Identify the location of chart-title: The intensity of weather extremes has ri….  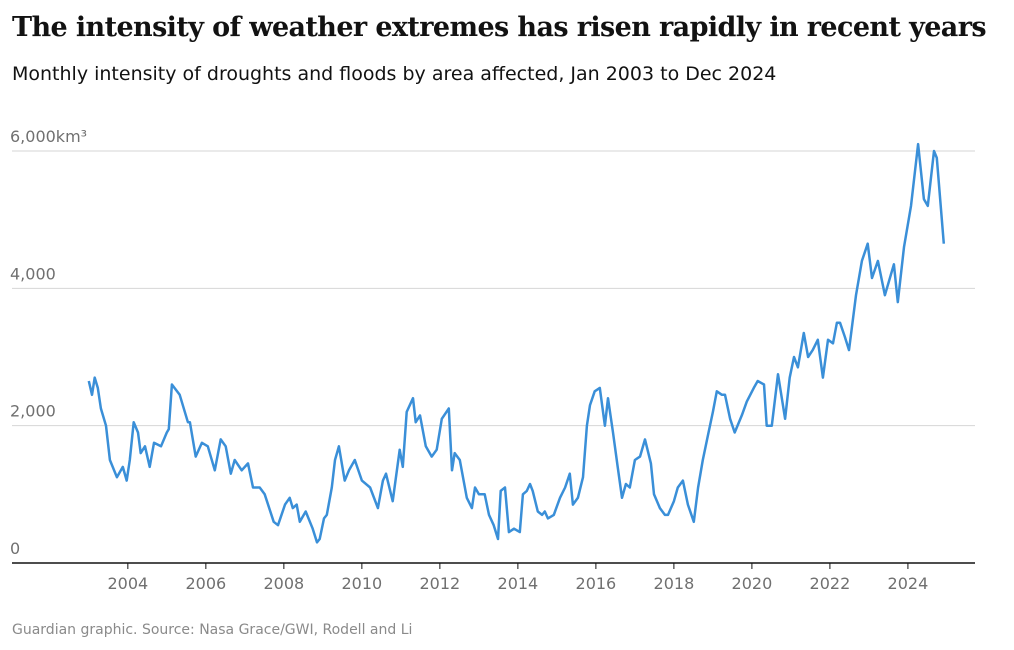
(499, 27).